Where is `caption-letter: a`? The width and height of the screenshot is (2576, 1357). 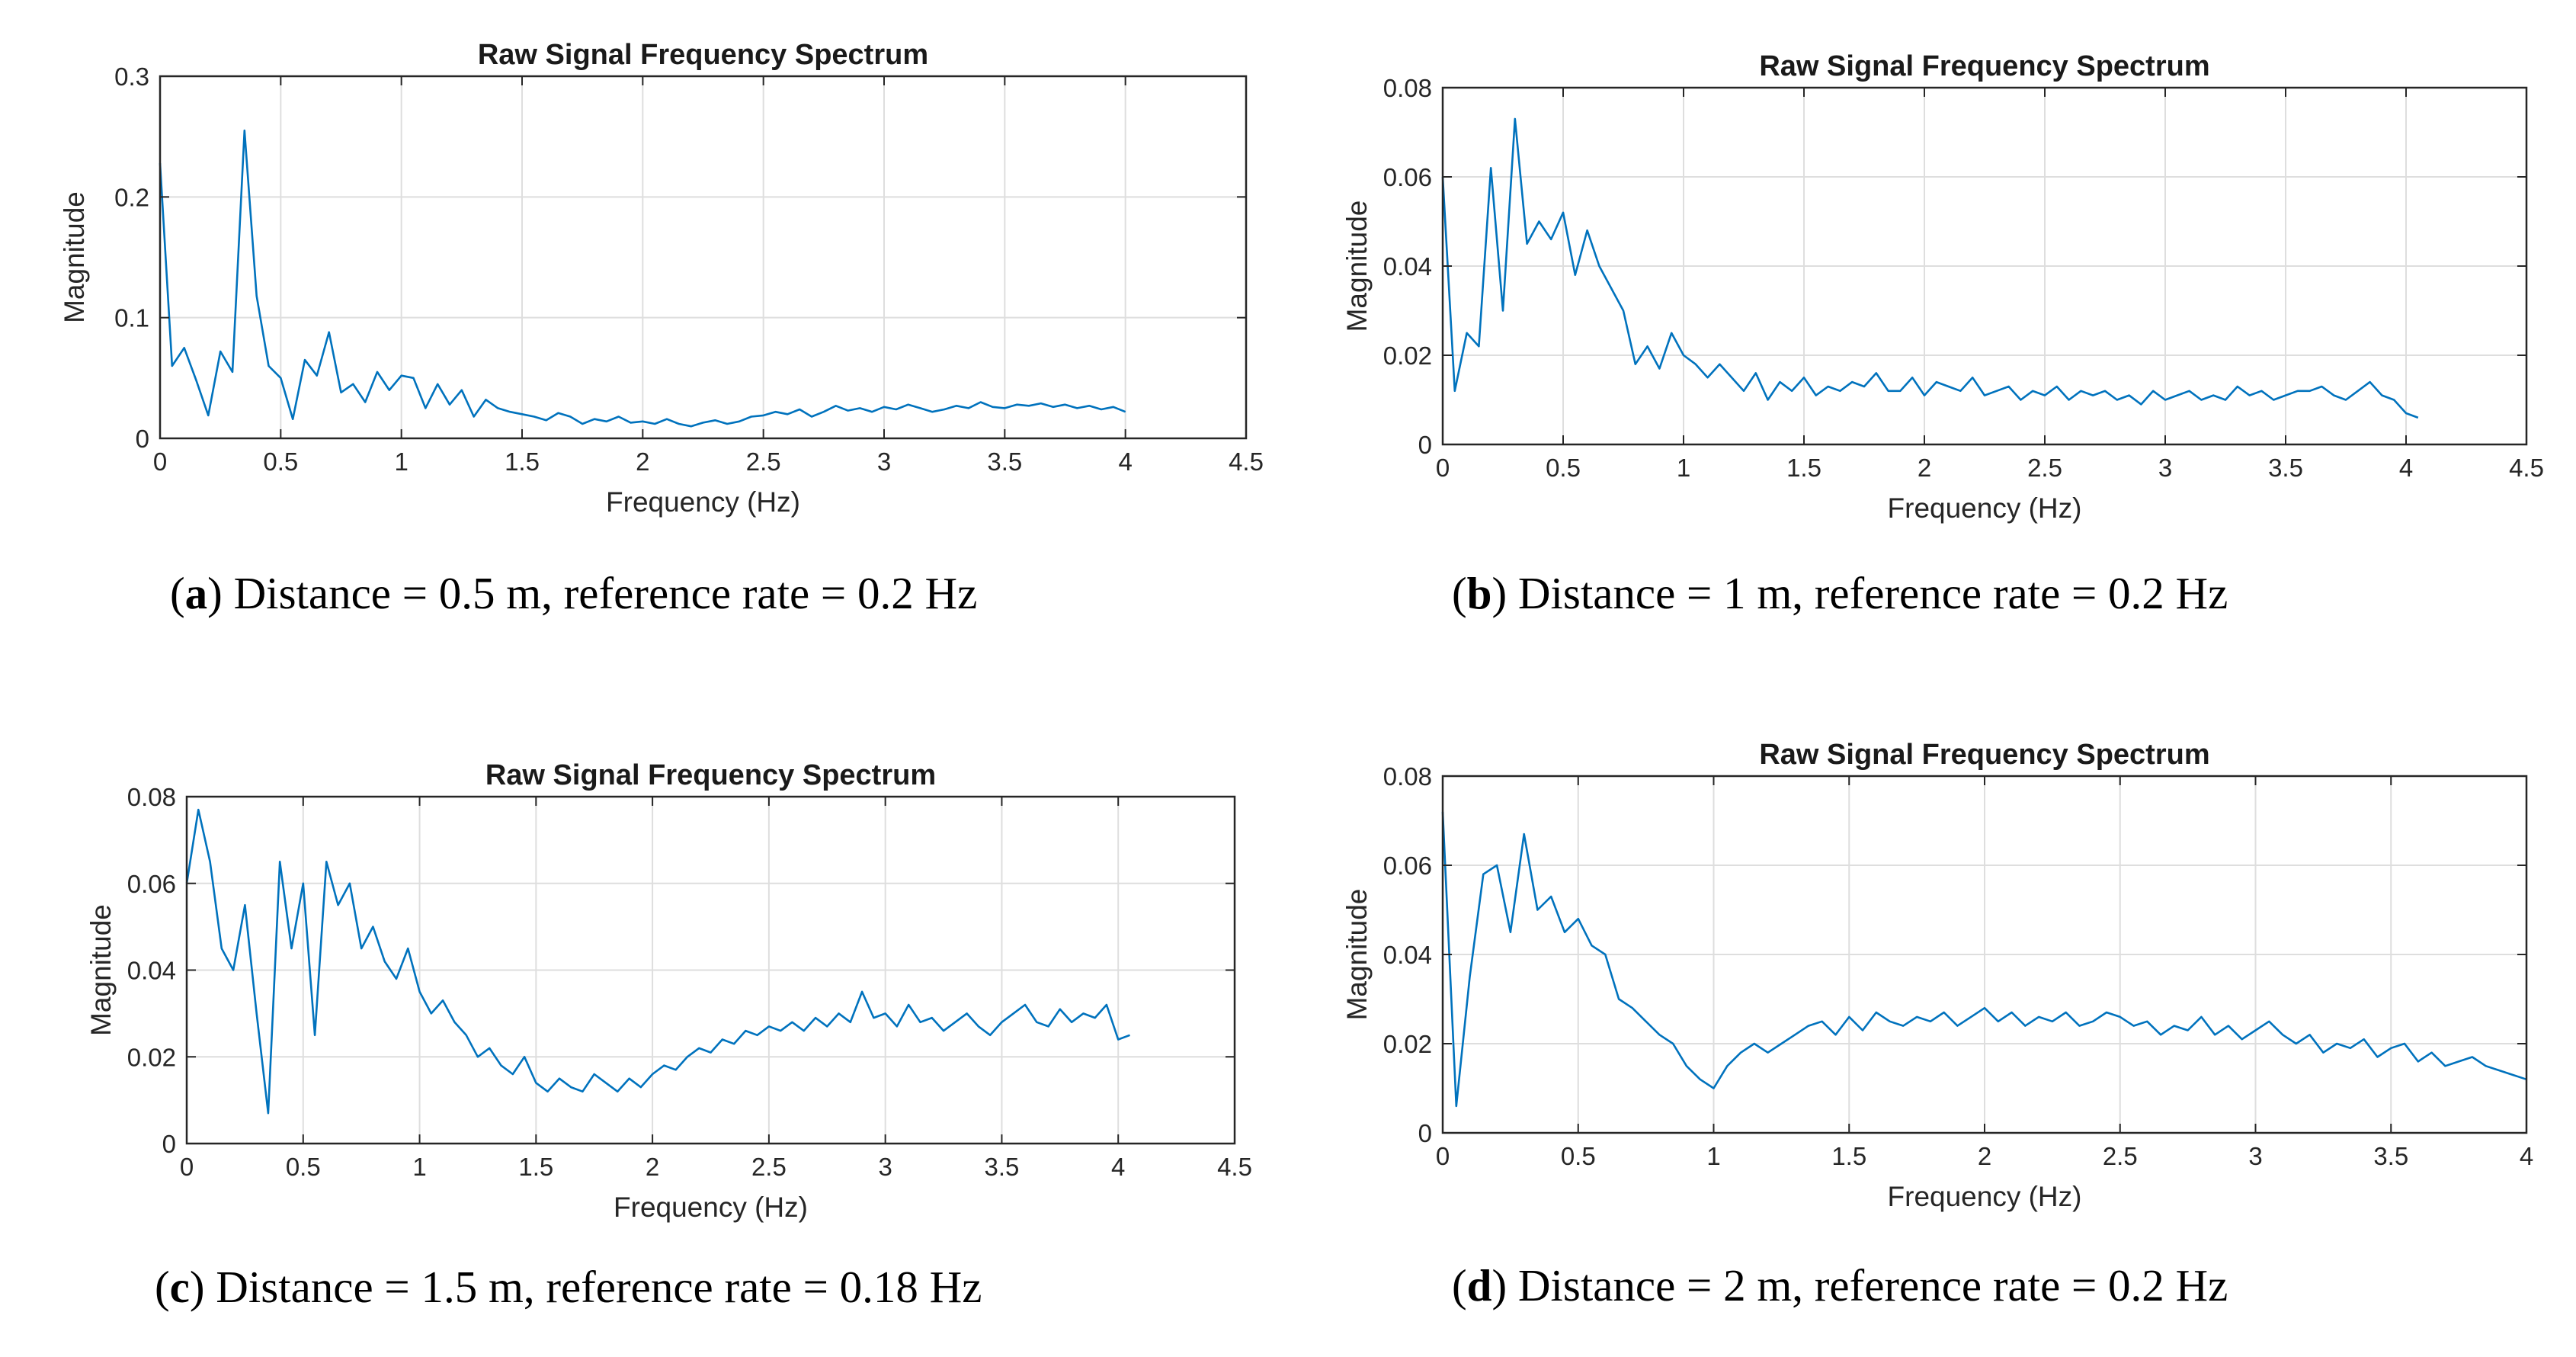
caption-letter: a is located at coordinates (196, 593).